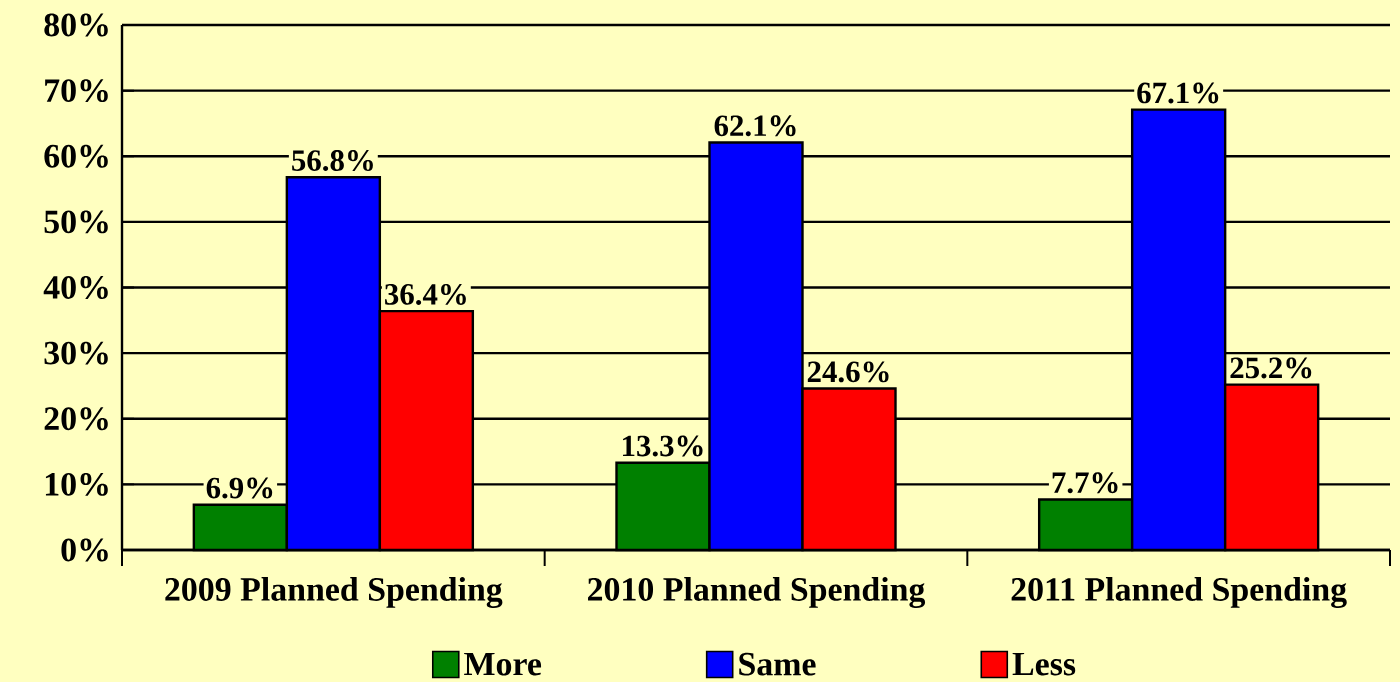  Describe the element at coordinates (1044, 664) in the screenshot. I see `legend-label: Less` at that location.